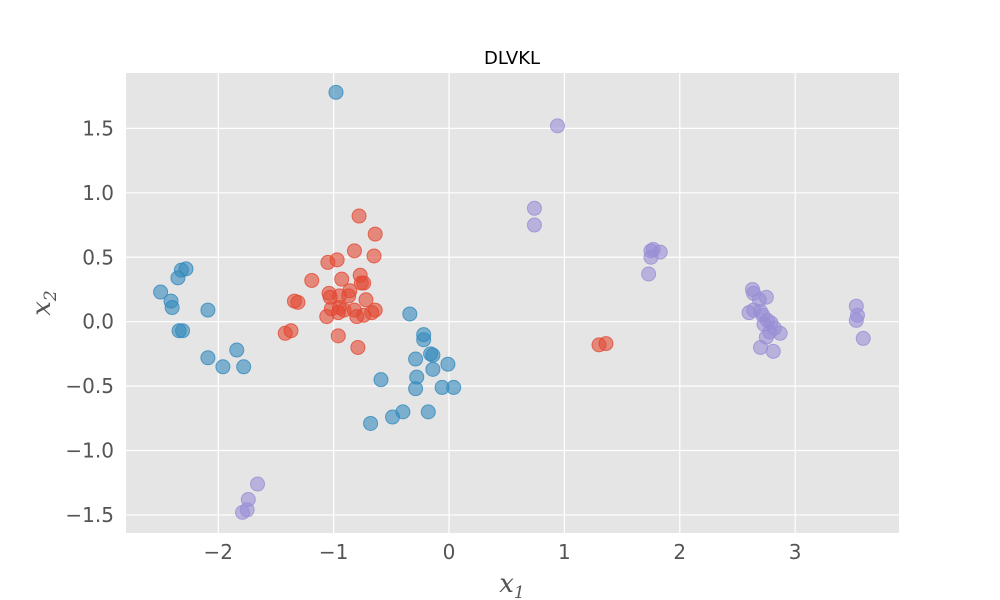 This screenshot has width=1000, height=600. What do you see at coordinates (333, 552) in the screenshot?
I see `x-tick-label: −1` at bounding box center [333, 552].